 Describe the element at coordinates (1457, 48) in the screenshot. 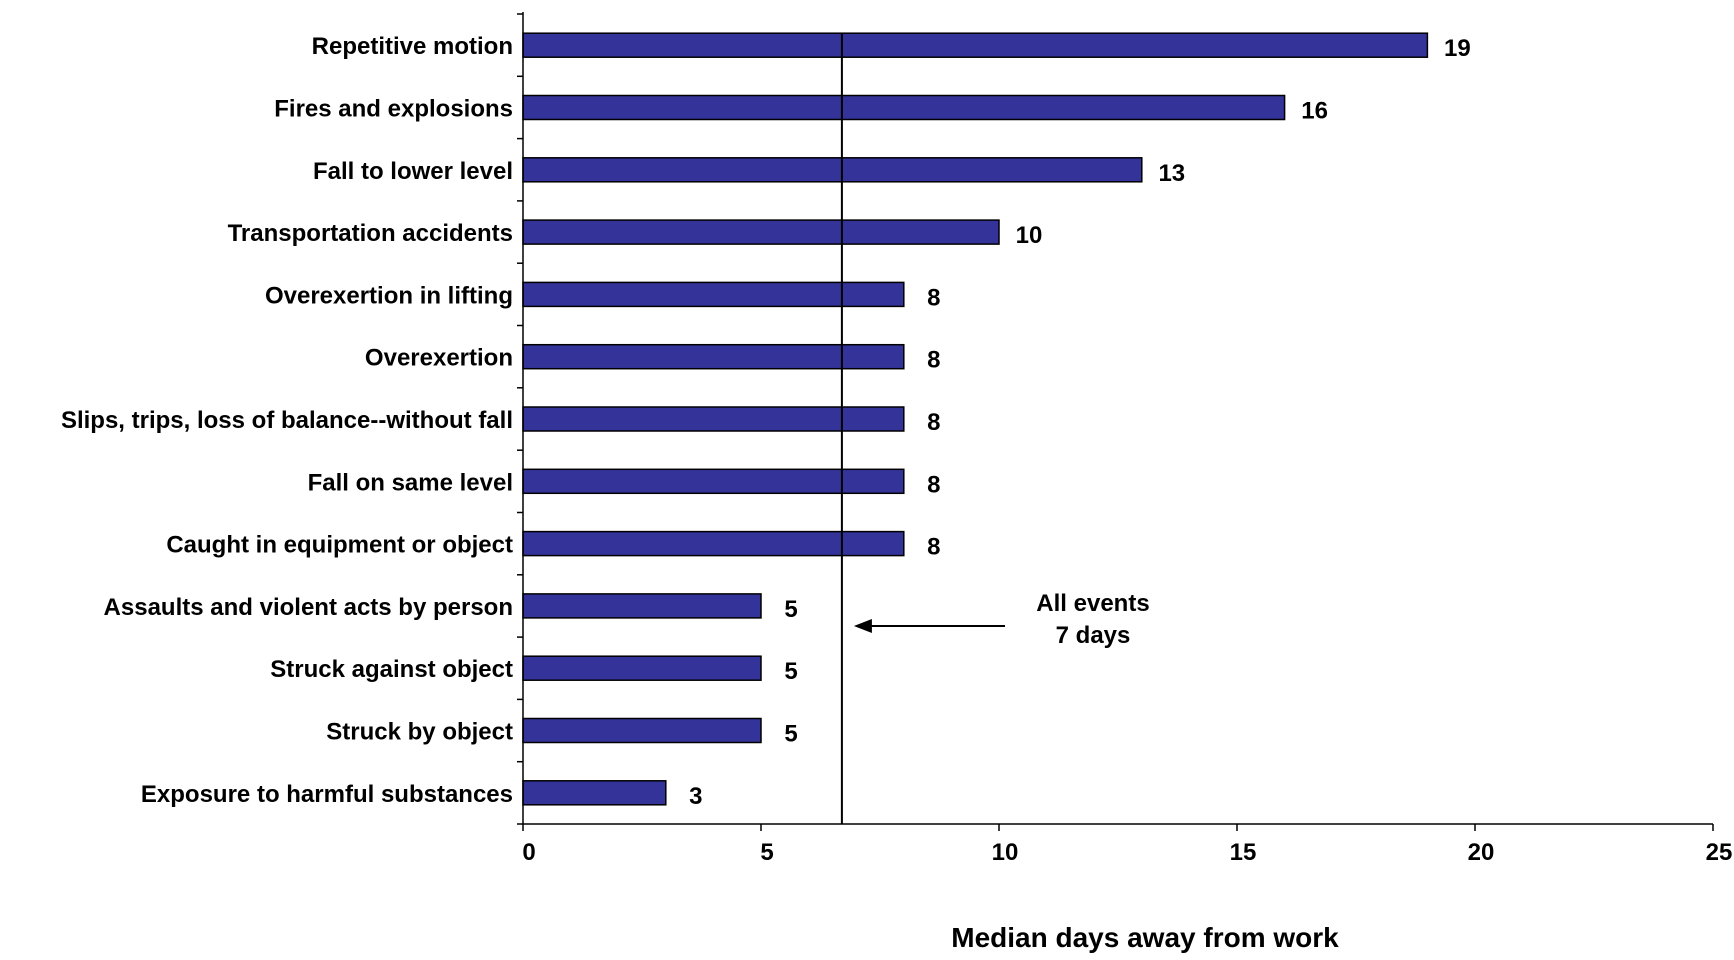

I see `value-label: 19` at that location.